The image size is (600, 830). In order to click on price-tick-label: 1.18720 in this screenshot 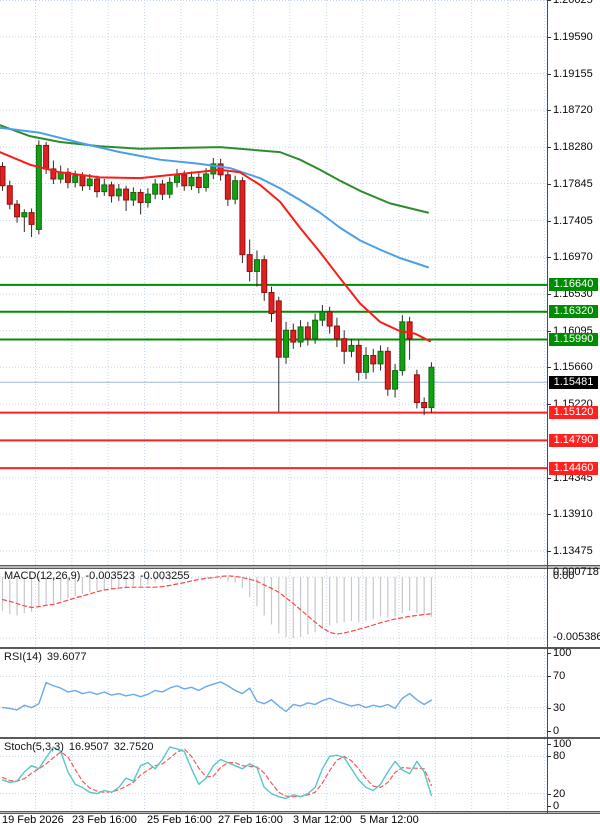, I will do `click(573, 110)`.